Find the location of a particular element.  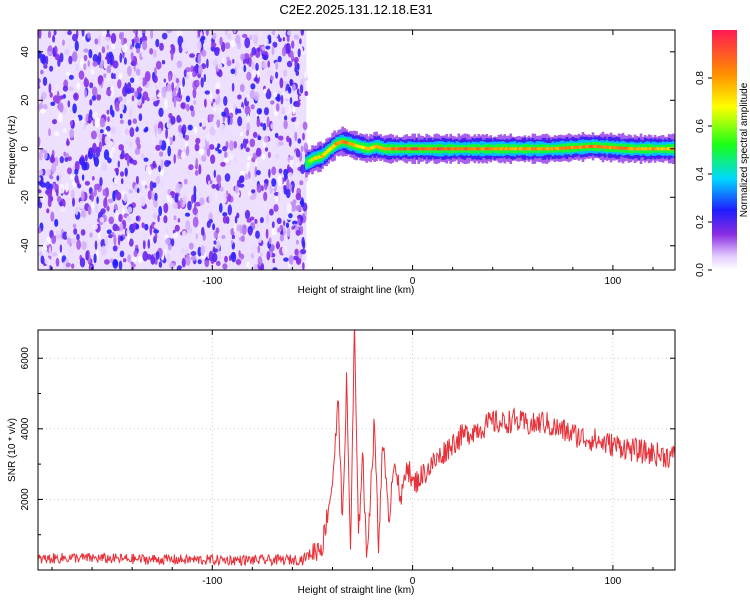

figure-title: C2E2.2025.131.12.18.E31 is located at coordinates (355, 9).